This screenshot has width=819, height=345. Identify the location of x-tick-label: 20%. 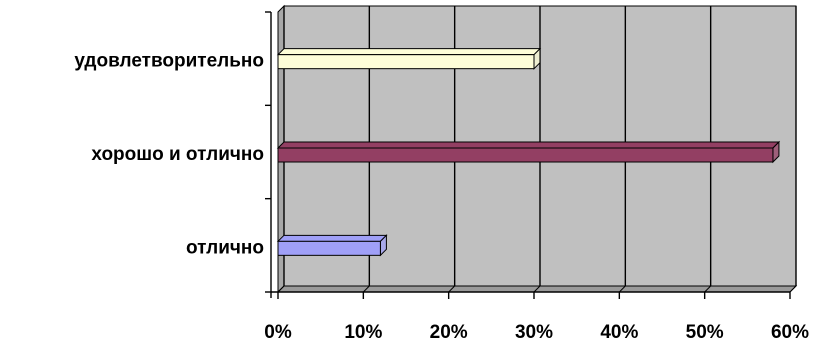
(449, 332).